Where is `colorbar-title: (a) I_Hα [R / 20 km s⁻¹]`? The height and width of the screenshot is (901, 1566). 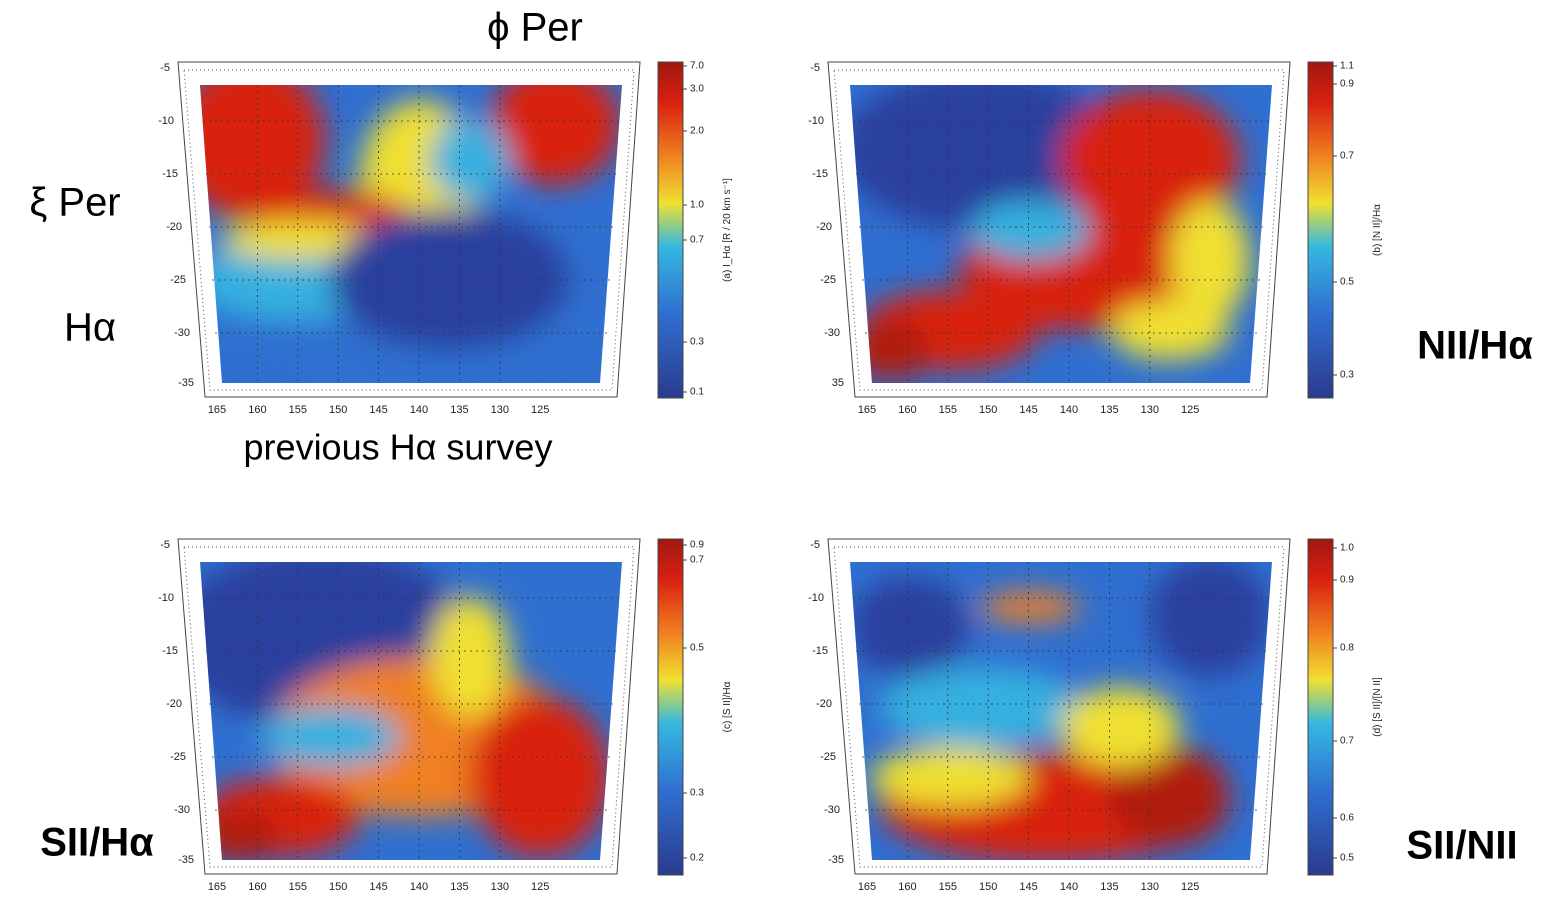 colorbar-title: (a) I_Hα [R / 20 km s⁻¹] is located at coordinates (727, 230).